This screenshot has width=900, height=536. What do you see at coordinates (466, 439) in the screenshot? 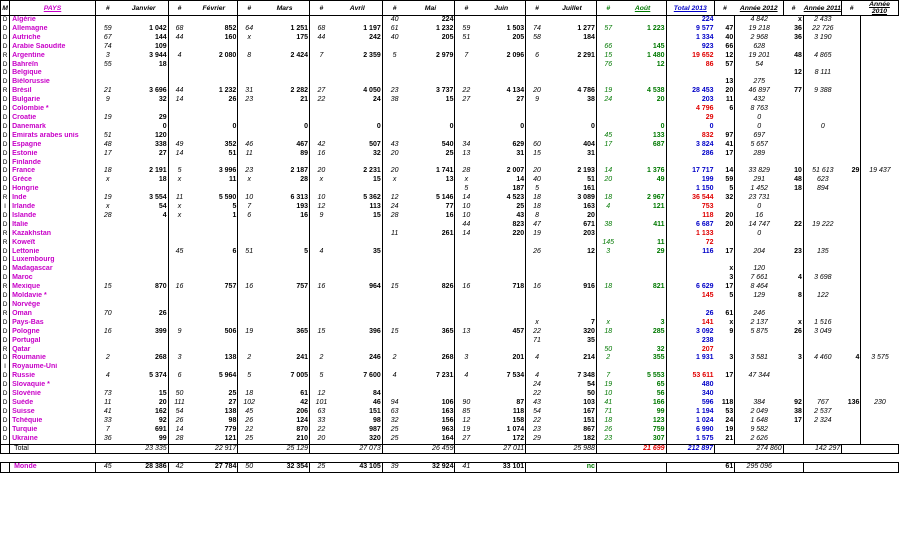
I see `rank-cell: 27` at bounding box center [466, 439].